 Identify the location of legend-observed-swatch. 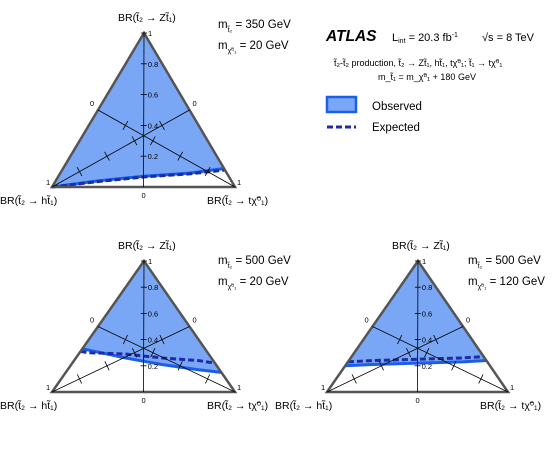
(341, 104).